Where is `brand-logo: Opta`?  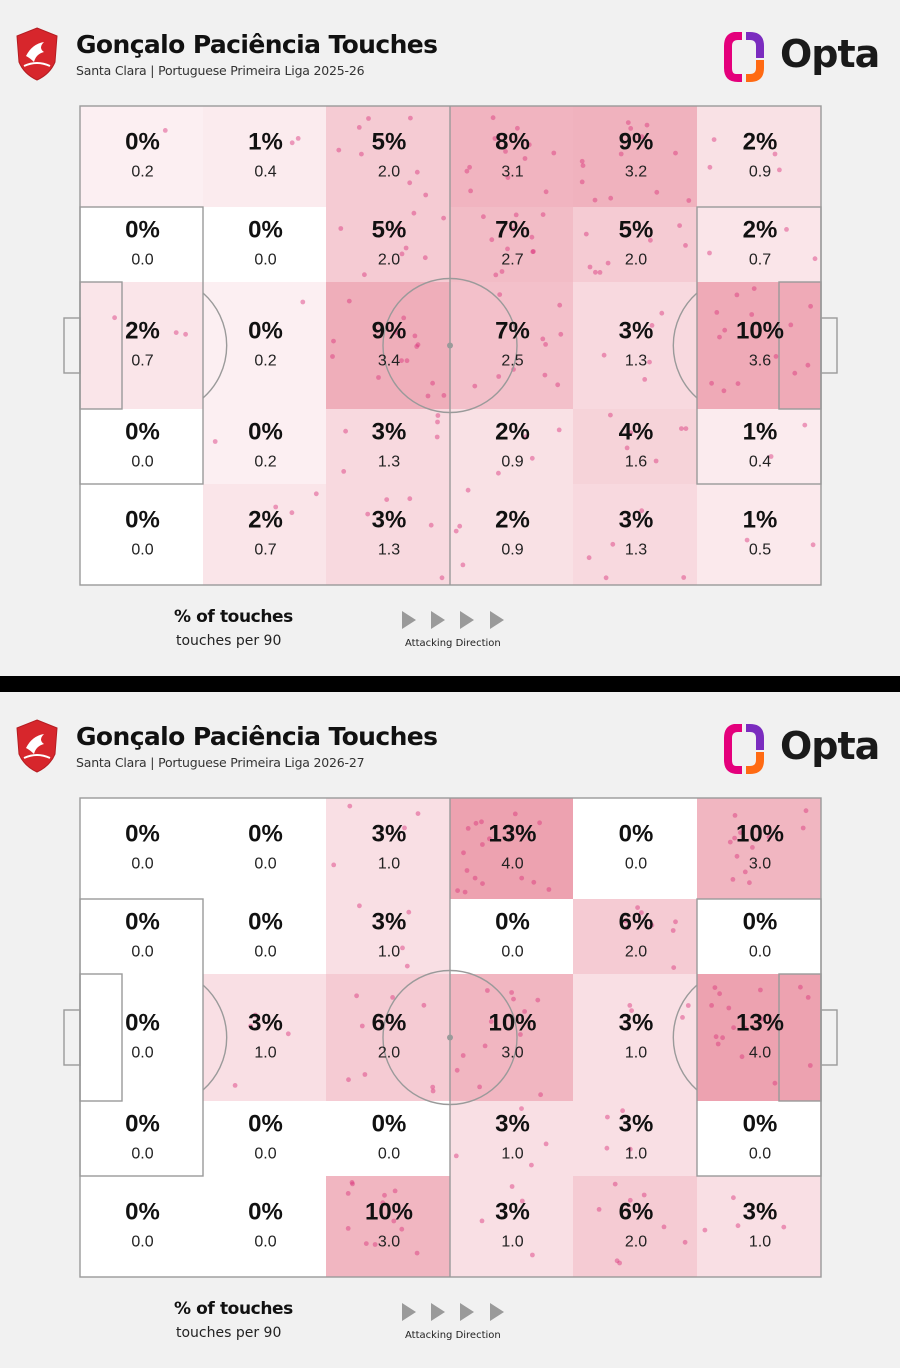 brand-logo: Opta is located at coordinates (799, 56).